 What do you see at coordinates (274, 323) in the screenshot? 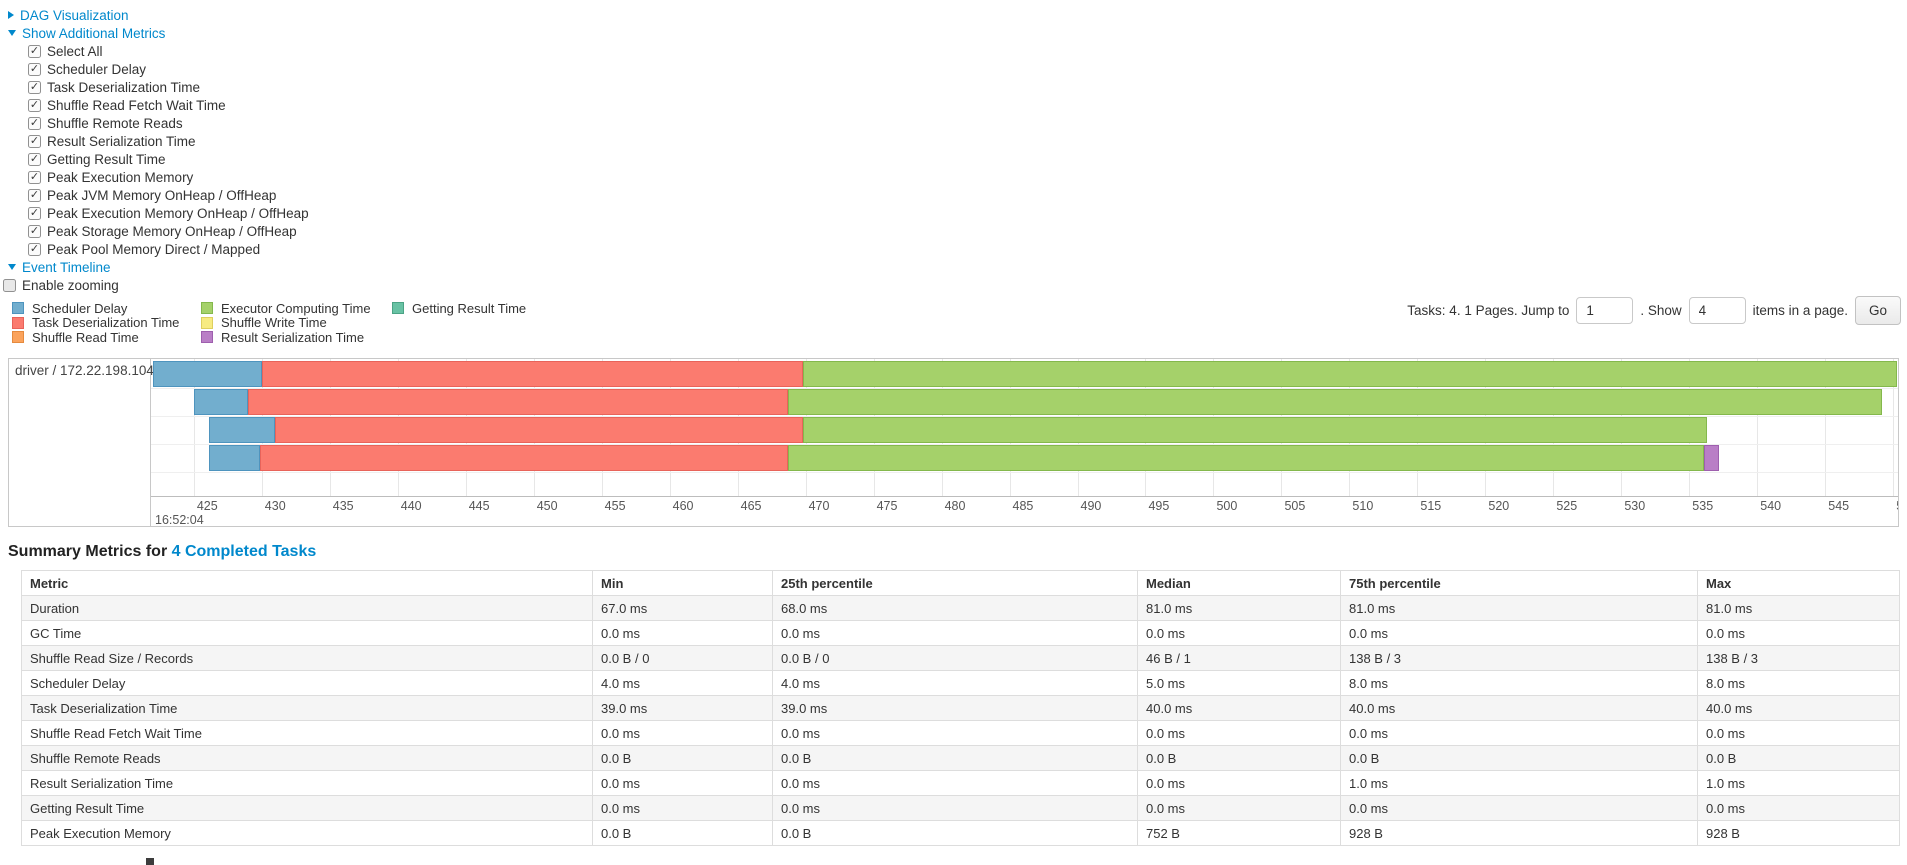
I see `legend-label: Shuffle Write Time` at bounding box center [274, 323].